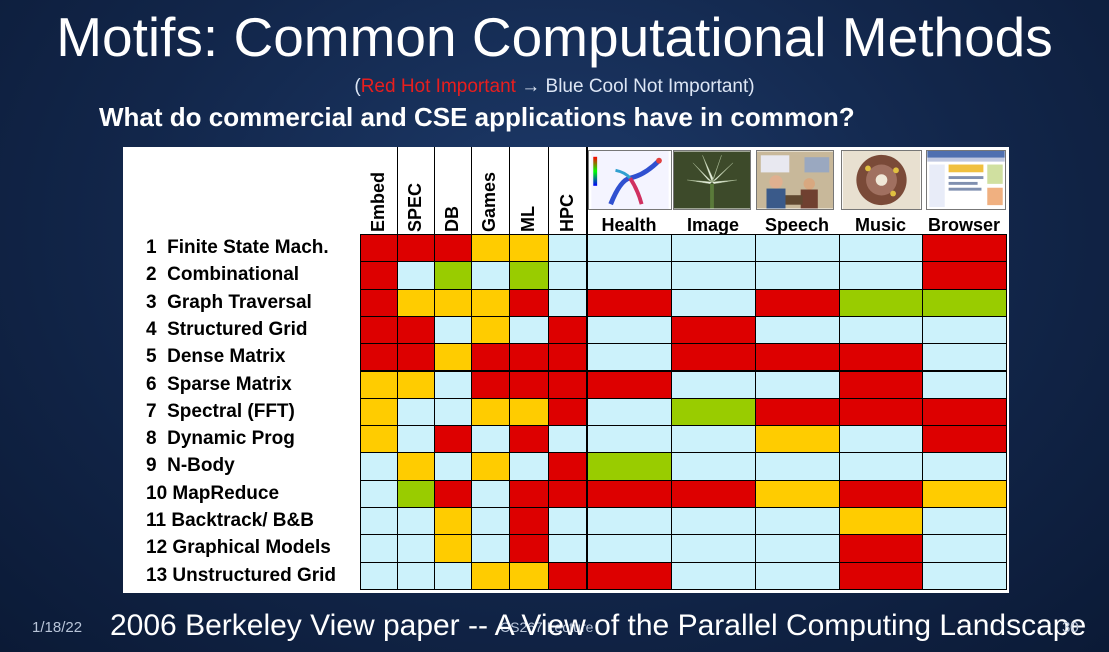  I want to click on column-header-music: Music, so click(880, 225).